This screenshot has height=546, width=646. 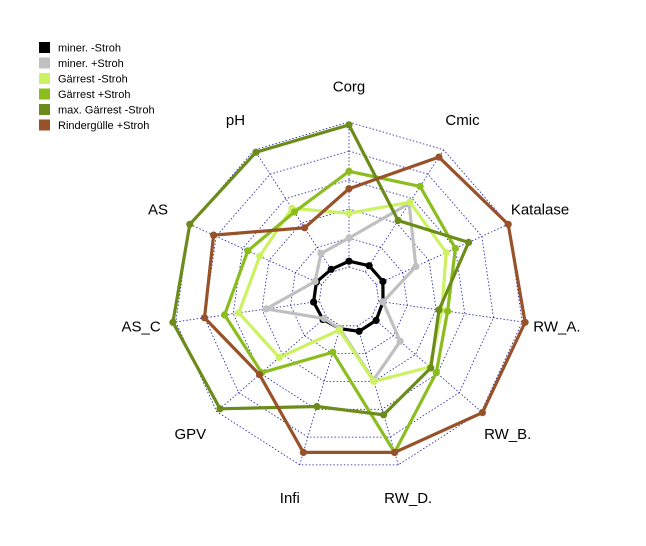 I want to click on legend-label: Gärrest -Stroh, so click(x=93, y=80).